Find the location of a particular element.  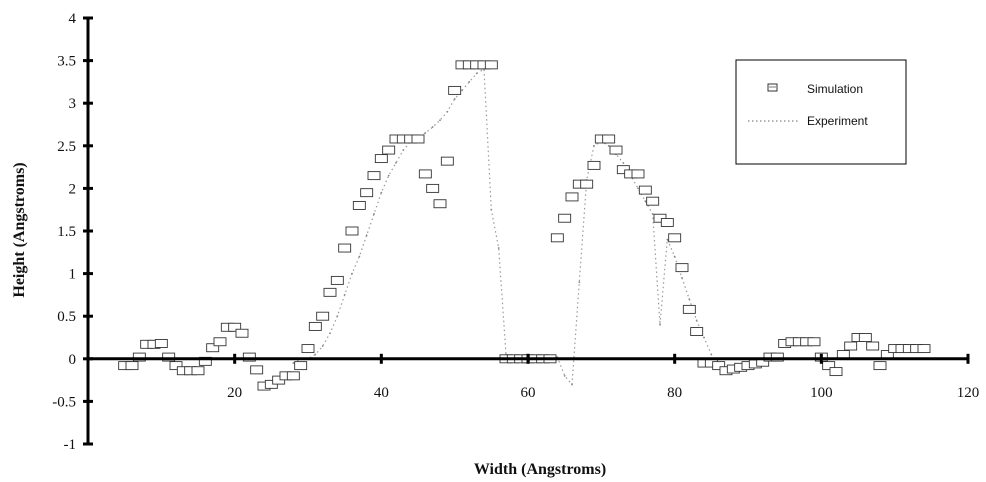

y-tick-label: 1.5 is located at coordinates (66, 232).